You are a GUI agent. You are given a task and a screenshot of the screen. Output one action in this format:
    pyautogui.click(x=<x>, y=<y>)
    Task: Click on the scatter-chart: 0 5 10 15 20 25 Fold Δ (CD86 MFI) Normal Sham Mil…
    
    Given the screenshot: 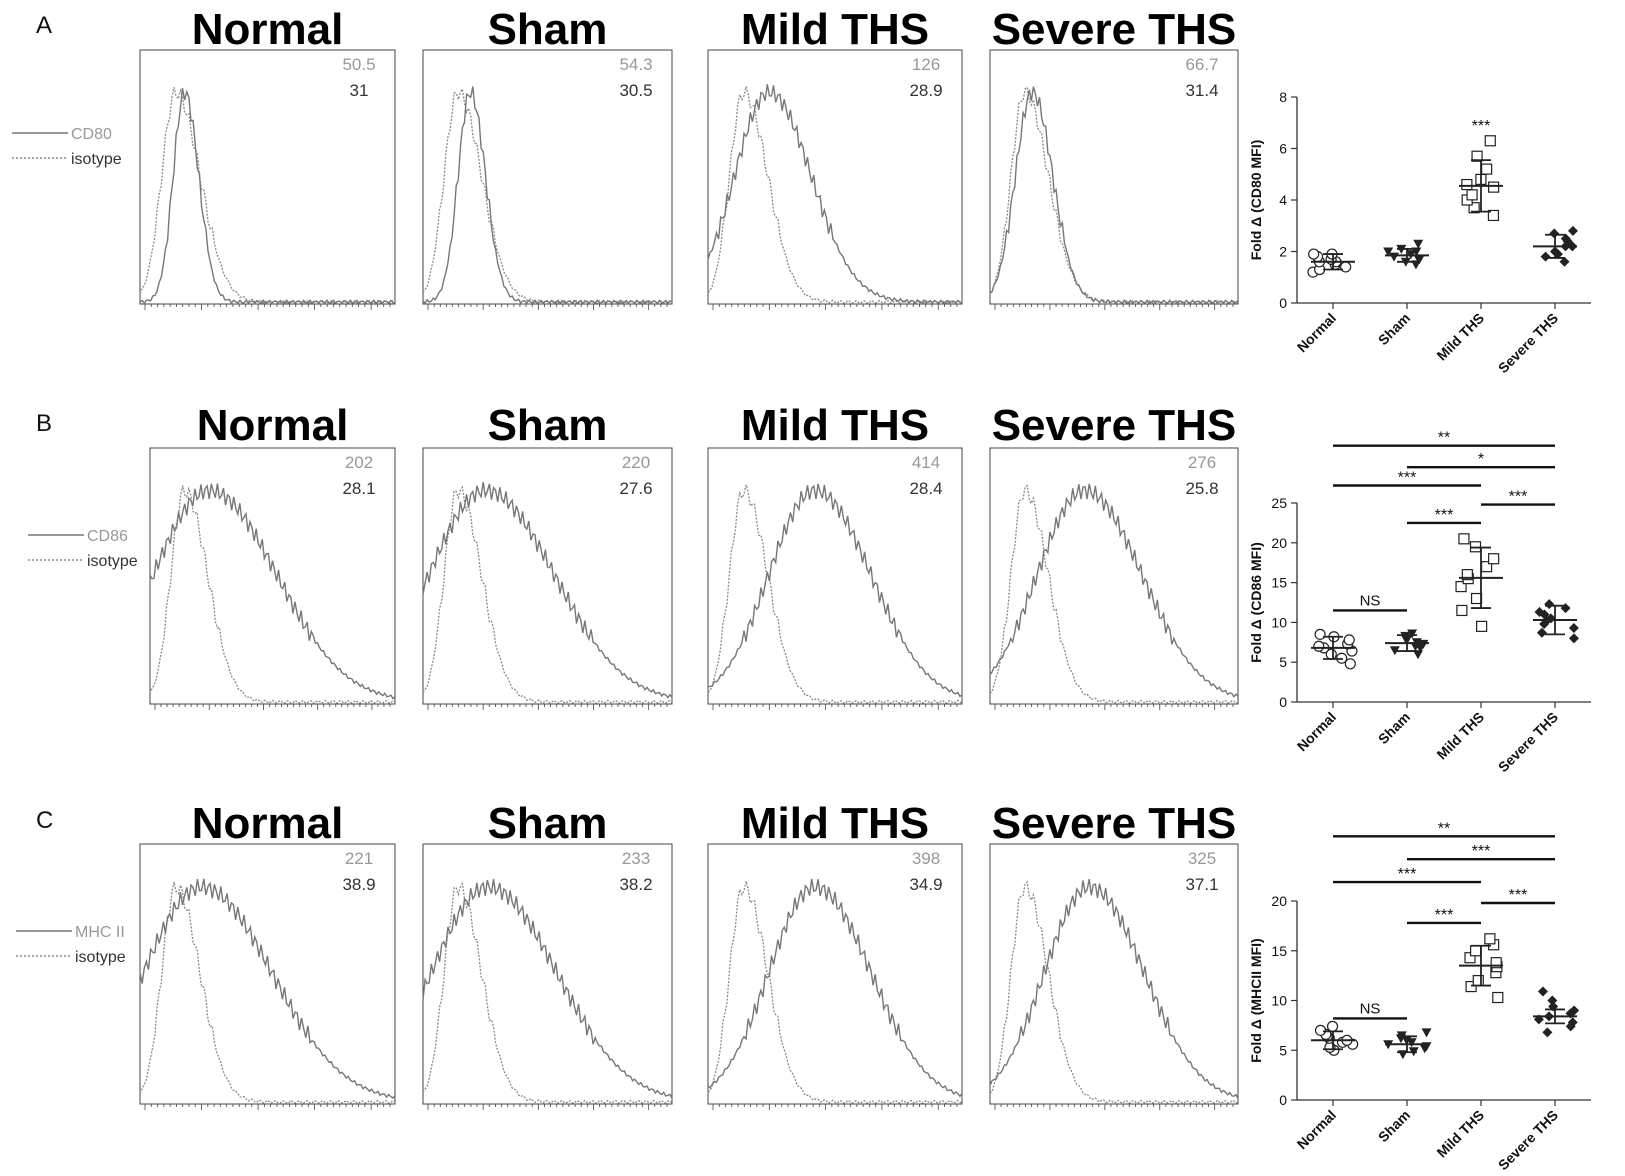 What is the action you would take?
    pyautogui.click(x=1419, y=602)
    